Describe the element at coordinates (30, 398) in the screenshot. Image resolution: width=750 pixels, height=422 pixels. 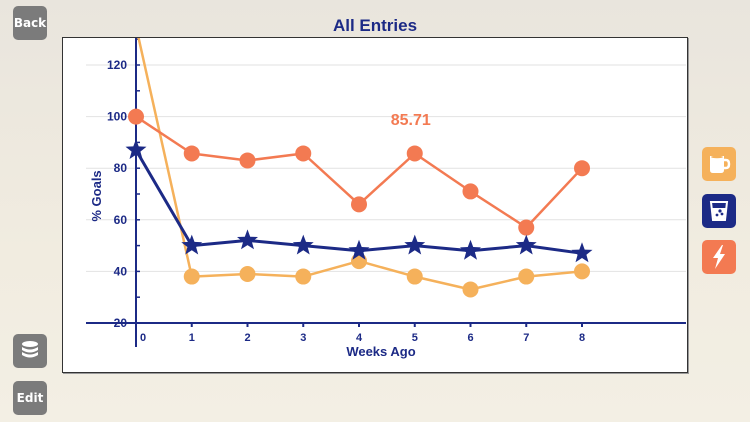
I see `edit-button: Edit` at that location.